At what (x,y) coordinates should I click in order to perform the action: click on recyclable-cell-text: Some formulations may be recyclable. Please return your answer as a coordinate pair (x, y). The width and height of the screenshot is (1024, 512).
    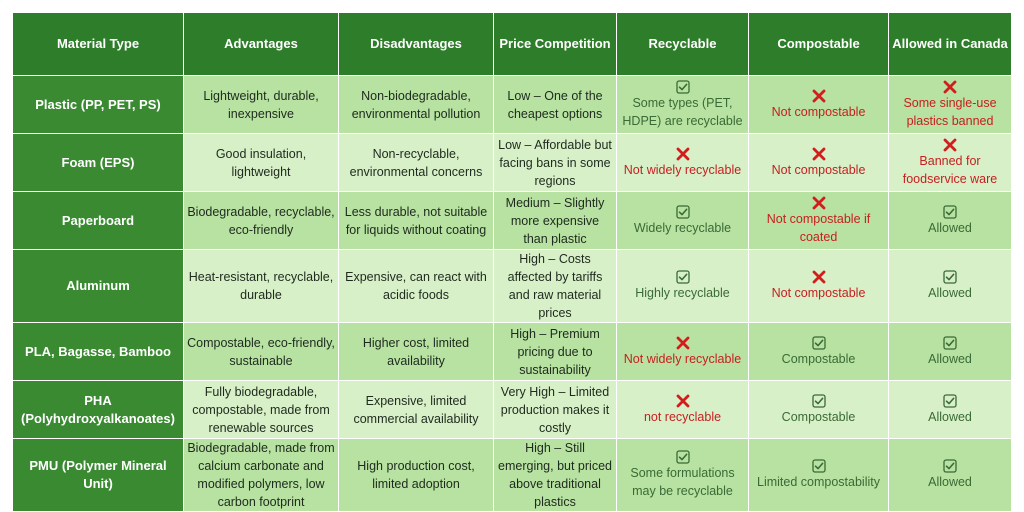
    Looking at the image, I should click on (682, 482).